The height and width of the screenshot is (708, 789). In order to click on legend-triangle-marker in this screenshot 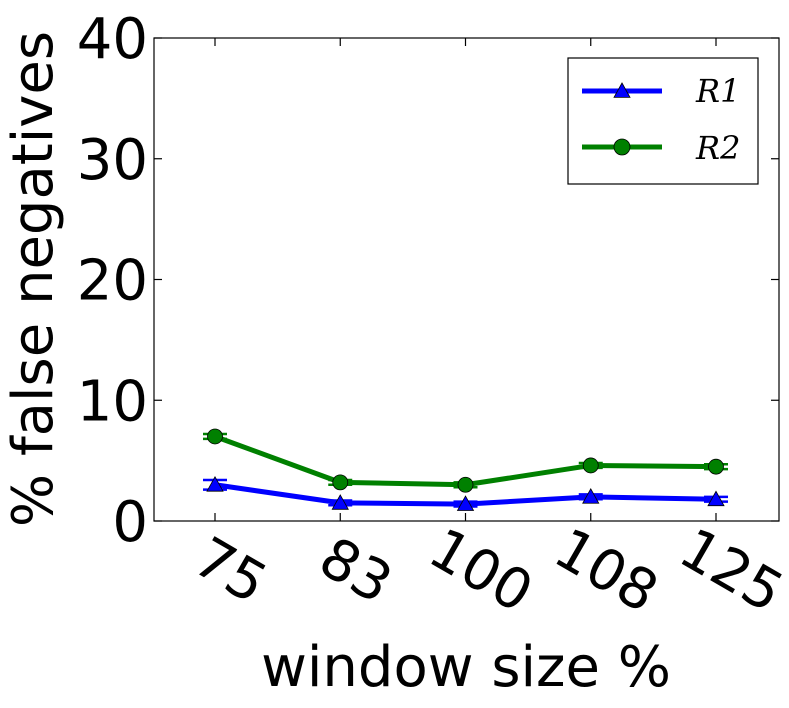, I will do `click(622, 90)`.